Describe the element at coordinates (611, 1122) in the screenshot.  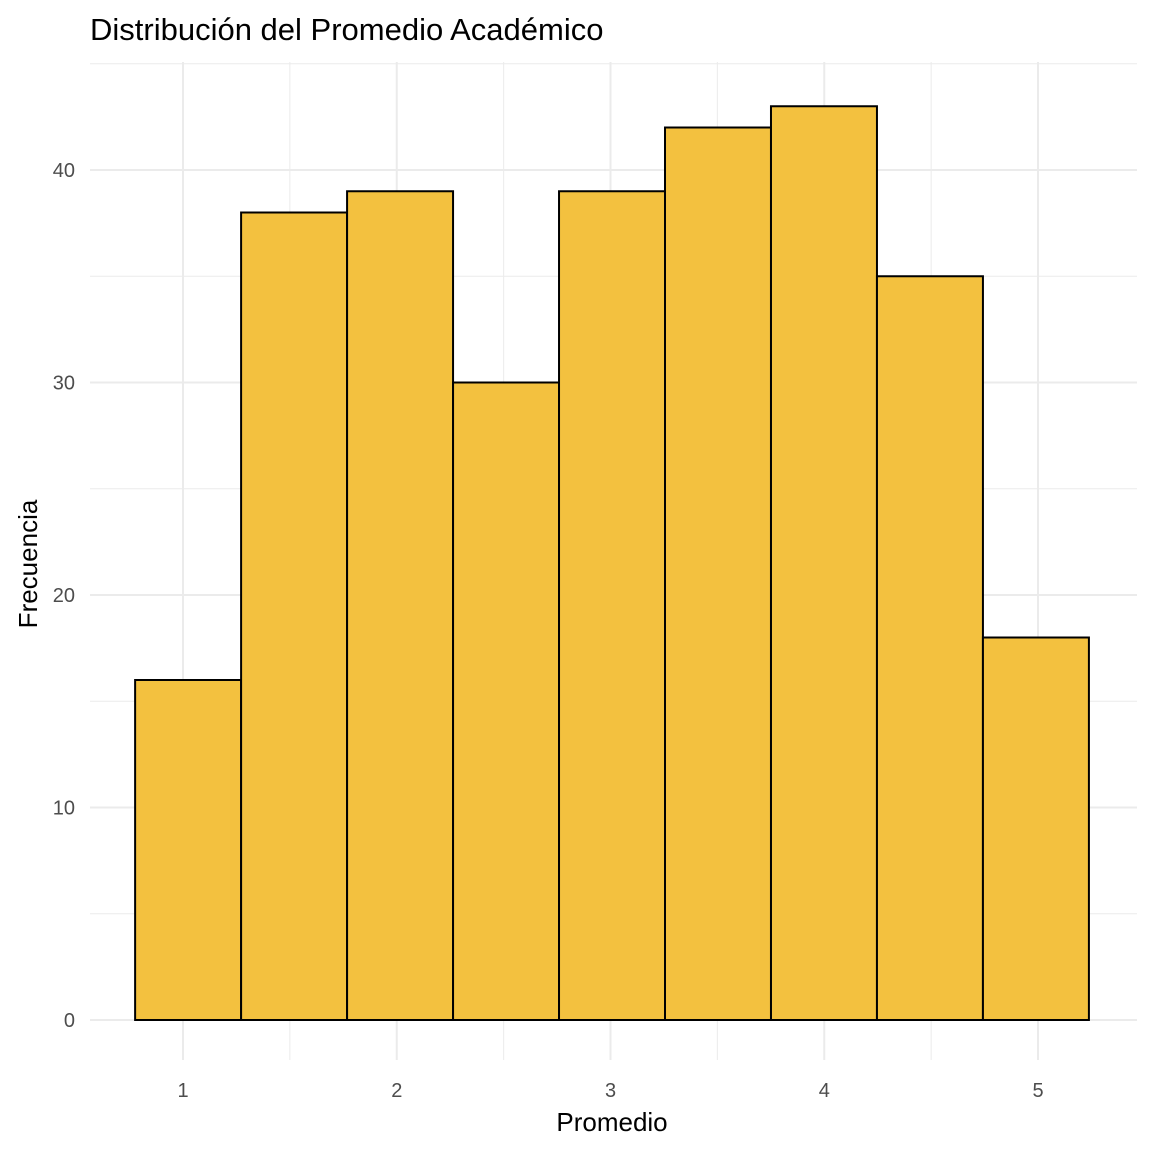
I see `x-axis-title: Promedio` at that location.